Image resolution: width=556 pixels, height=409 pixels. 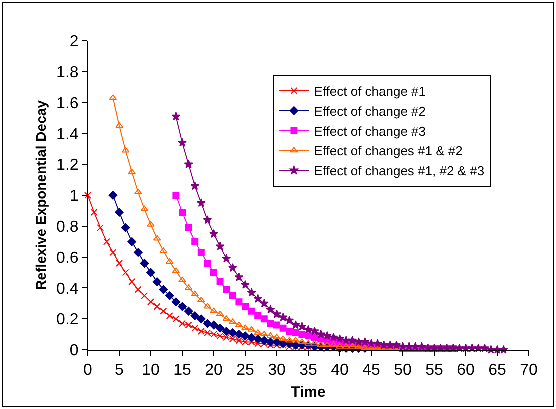 I want to click on y-tick-label: 0.4, so click(x=67, y=289).